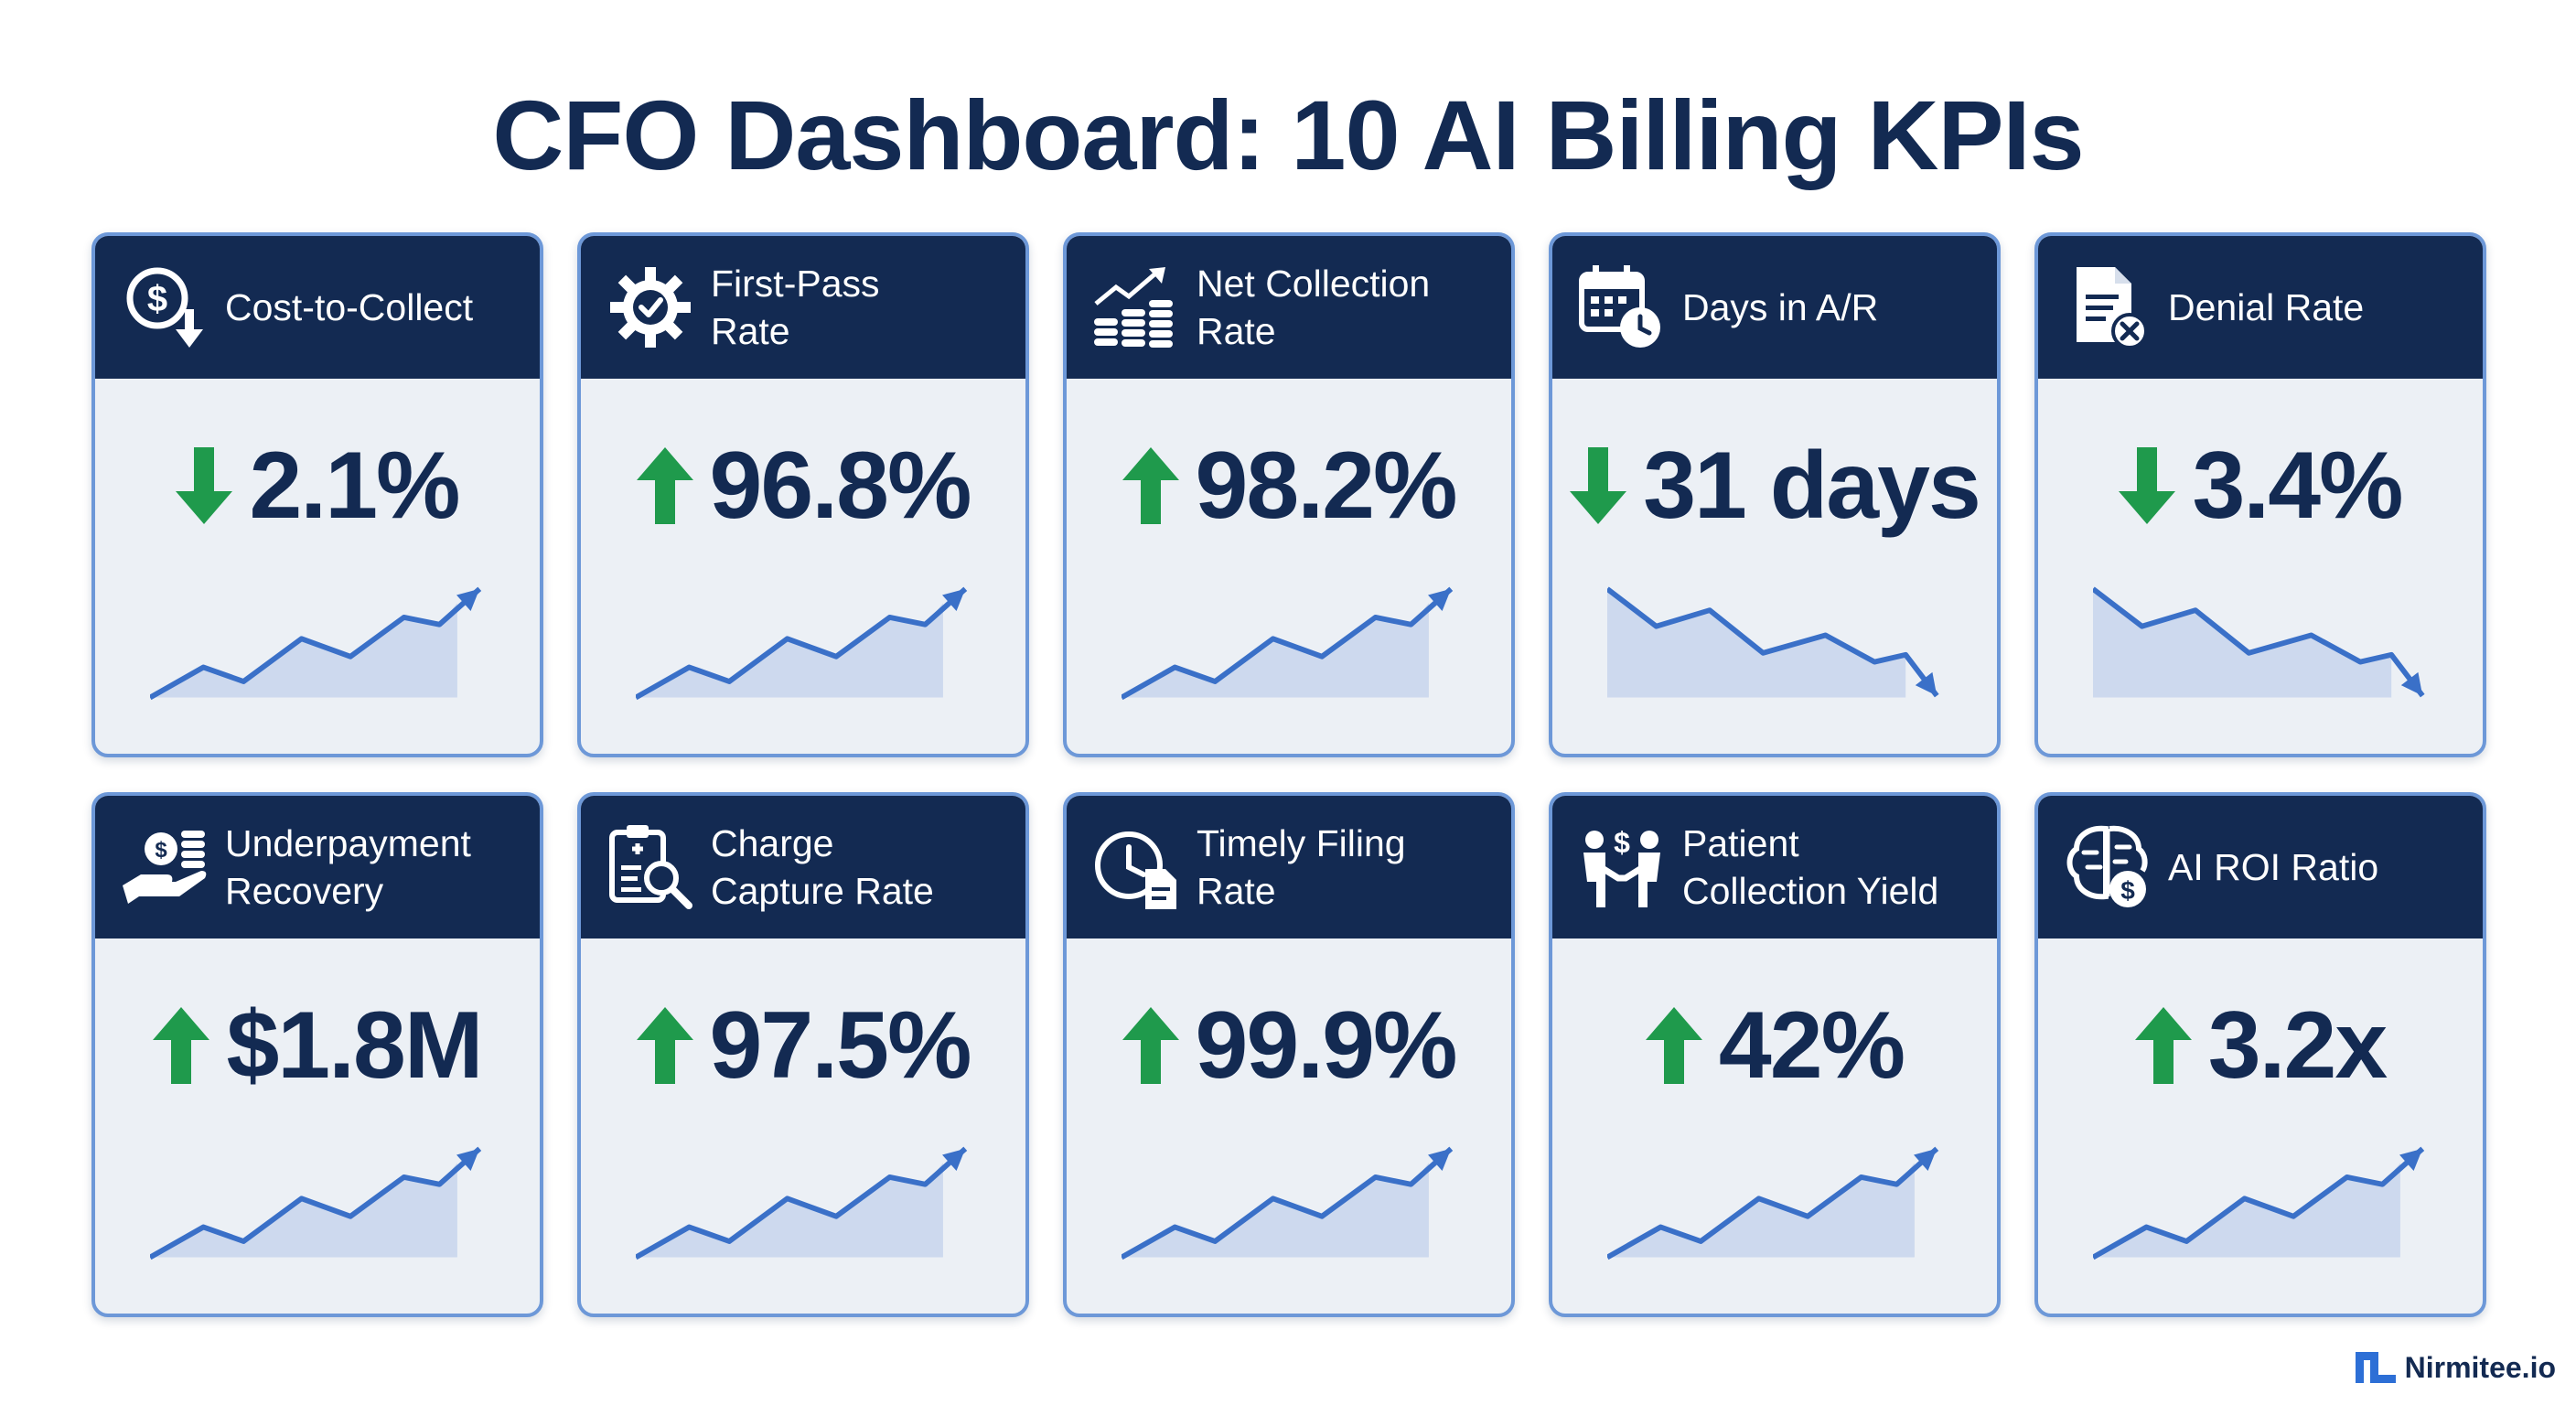 The image size is (2576, 1405). What do you see at coordinates (1811, 867) in the screenshot?
I see `kpi-label: Patient Collection Yield` at bounding box center [1811, 867].